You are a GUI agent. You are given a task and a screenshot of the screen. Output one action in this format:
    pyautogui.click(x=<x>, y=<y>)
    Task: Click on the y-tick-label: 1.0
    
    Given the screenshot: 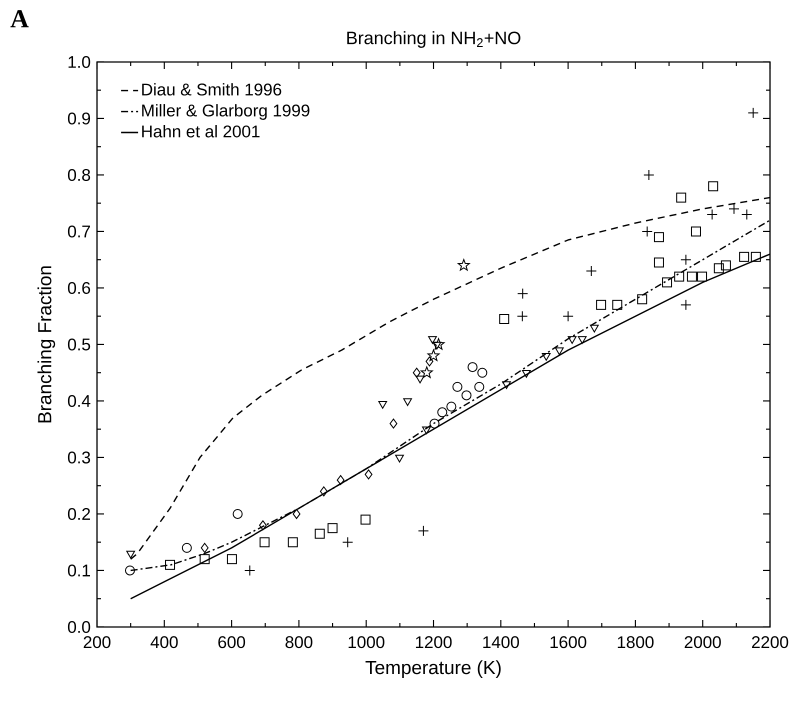 What is the action you would take?
    pyautogui.click(x=79, y=62)
    